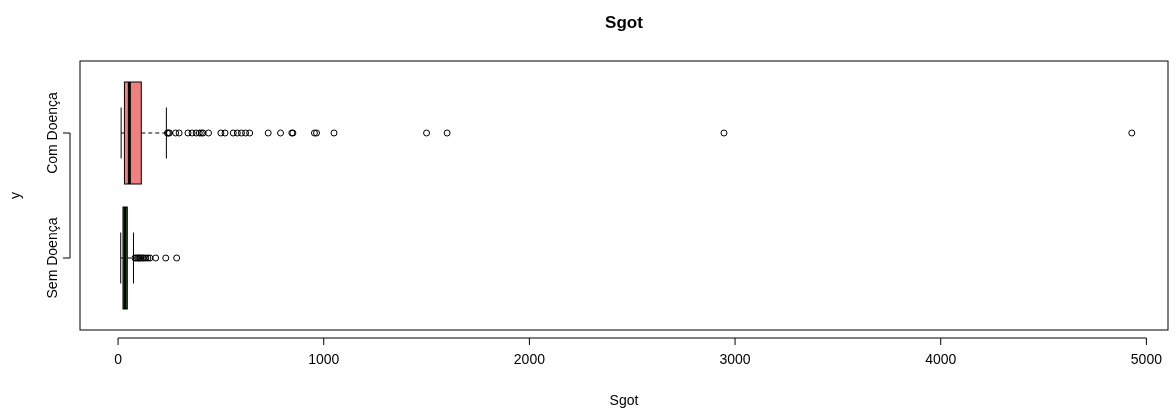  I want to click on y-tick-label: Com Doença, so click(52, 132).